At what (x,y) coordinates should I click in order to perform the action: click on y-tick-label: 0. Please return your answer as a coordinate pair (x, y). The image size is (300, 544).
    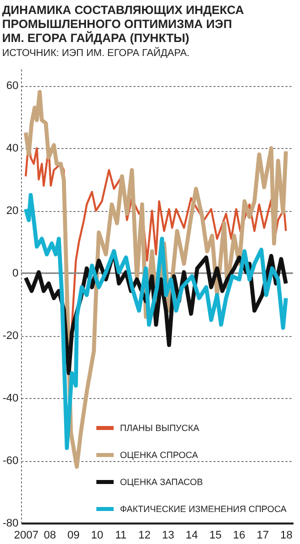
    Looking at the image, I should click on (15, 274).